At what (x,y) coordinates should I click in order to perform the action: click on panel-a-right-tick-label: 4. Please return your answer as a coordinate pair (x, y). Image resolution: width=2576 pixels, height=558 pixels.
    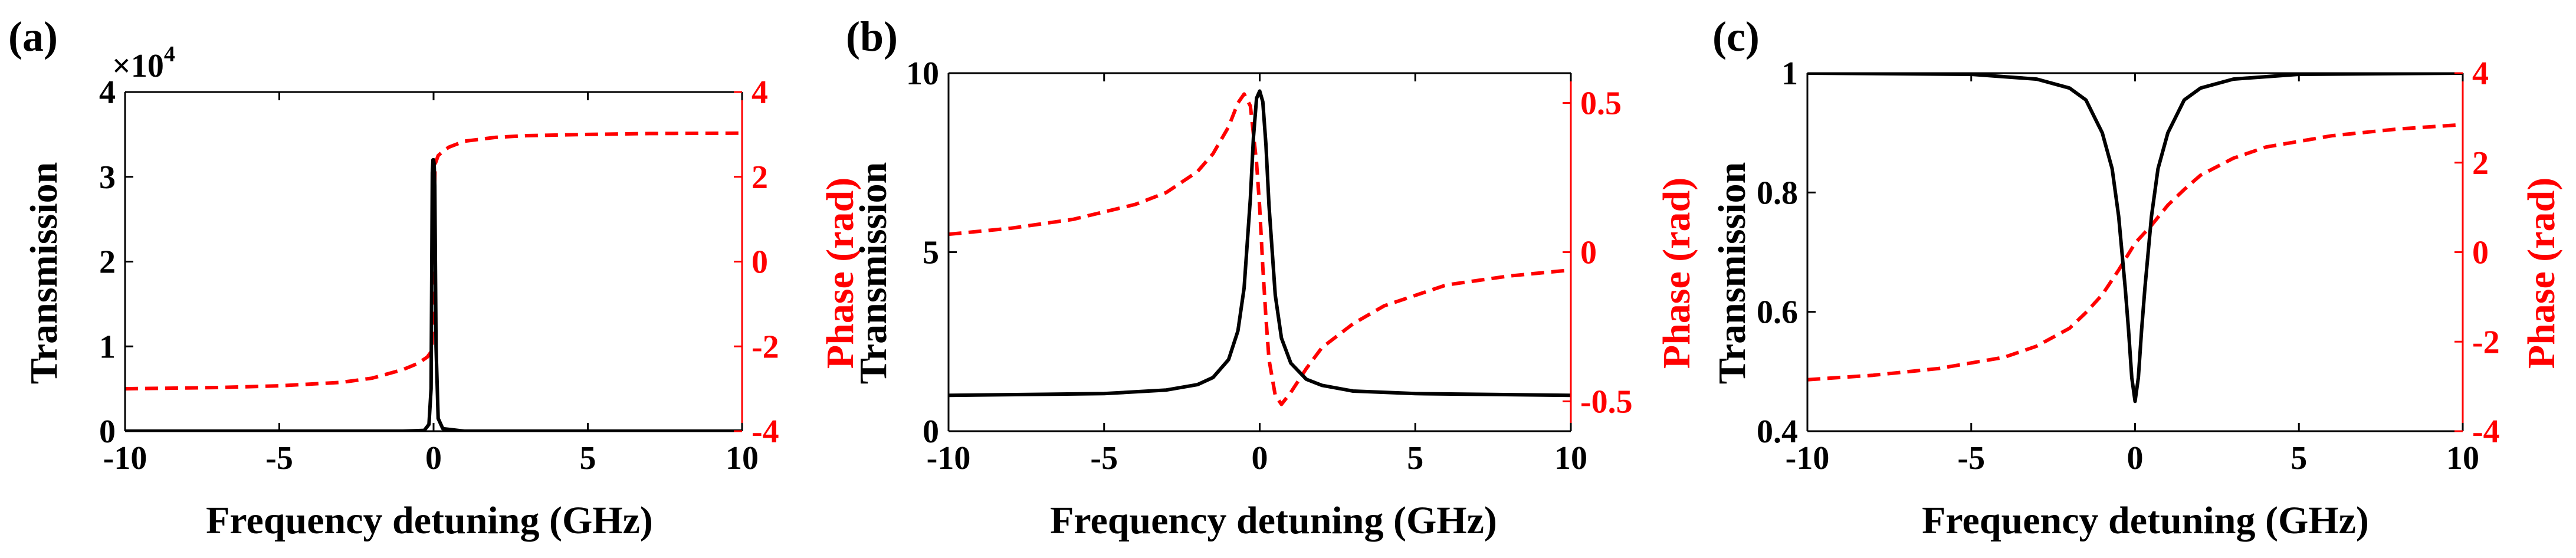
    Looking at the image, I should click on (760, 92).